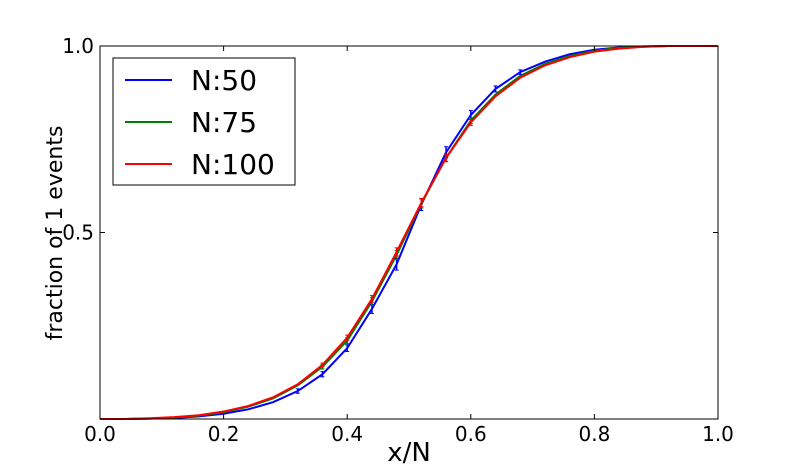 The height and width of the screenshot is (466, 798). I want to click on y-tick-label: 1.0, so click(78, 46).